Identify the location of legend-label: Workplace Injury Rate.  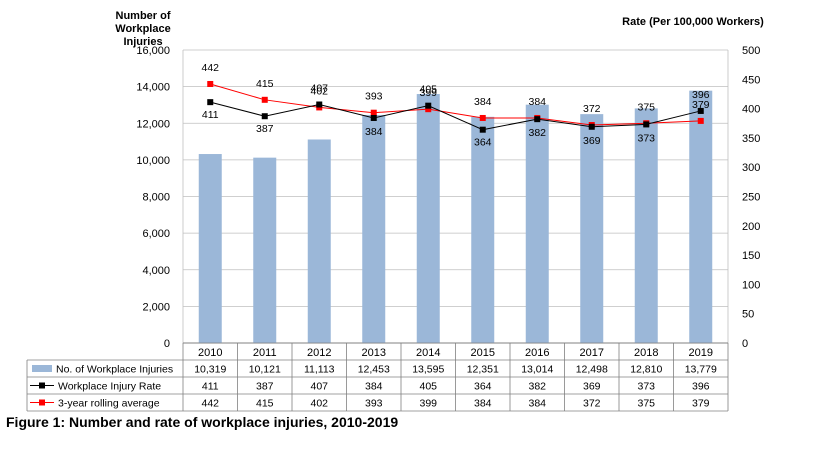
(109, 387).